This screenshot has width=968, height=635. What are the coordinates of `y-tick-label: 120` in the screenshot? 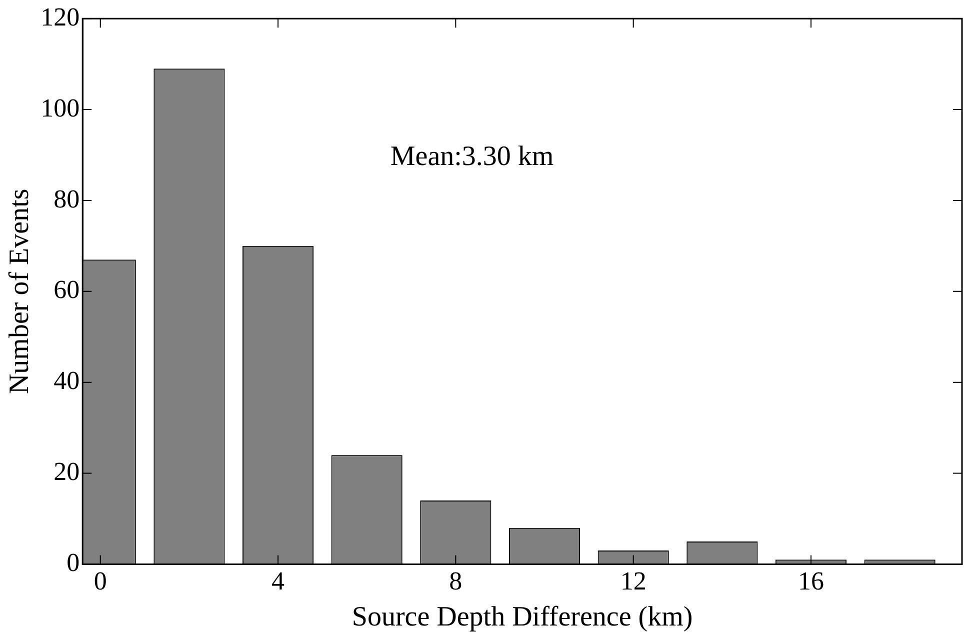 It's located at (60, 17).